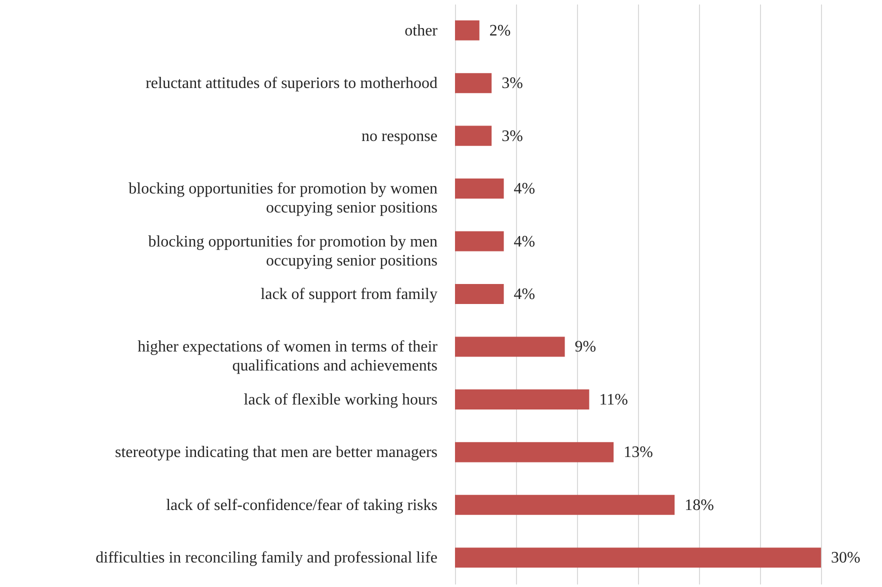 The width and height of the screenshot is (882, 587). Describe the element at coordinates (302, 505) in the screenshot. I see `y-tick-label: lack of self-confidence/fear of taking risks` at that location.